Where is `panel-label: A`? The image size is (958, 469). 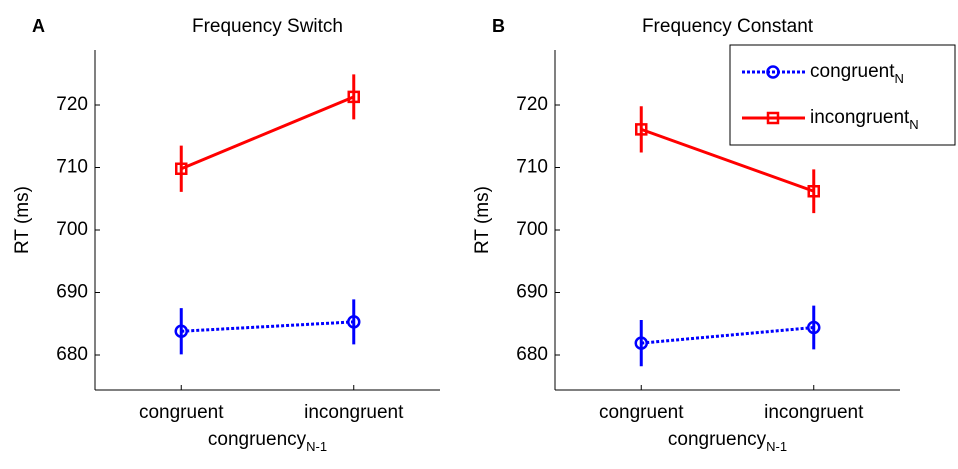
panel-label: A is located at coordinates (38, 26).